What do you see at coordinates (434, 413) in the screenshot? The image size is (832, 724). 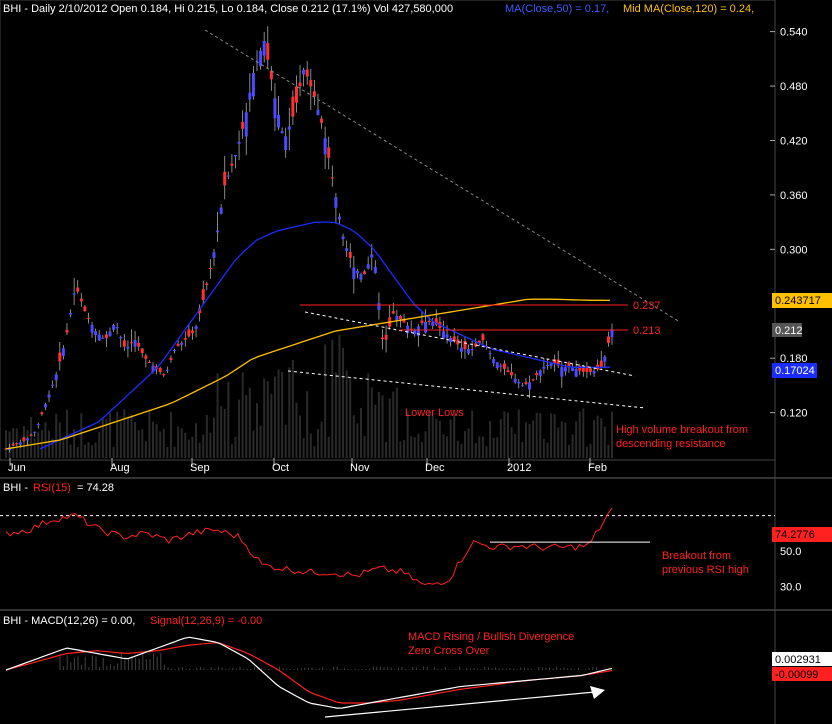 I see `lower-lows-annotation: Lower Lows` at bounding box center [434, 413].